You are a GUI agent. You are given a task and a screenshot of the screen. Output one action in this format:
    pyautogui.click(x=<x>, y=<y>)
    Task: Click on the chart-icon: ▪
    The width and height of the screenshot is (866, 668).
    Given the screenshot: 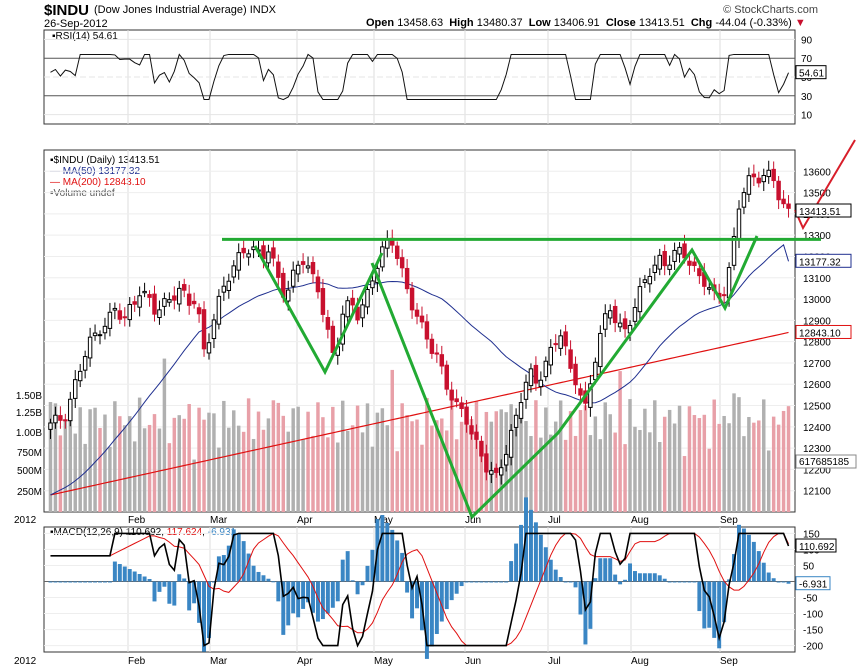 What is the action you would take?
    pyautogui.click(x=54, y=36)
    